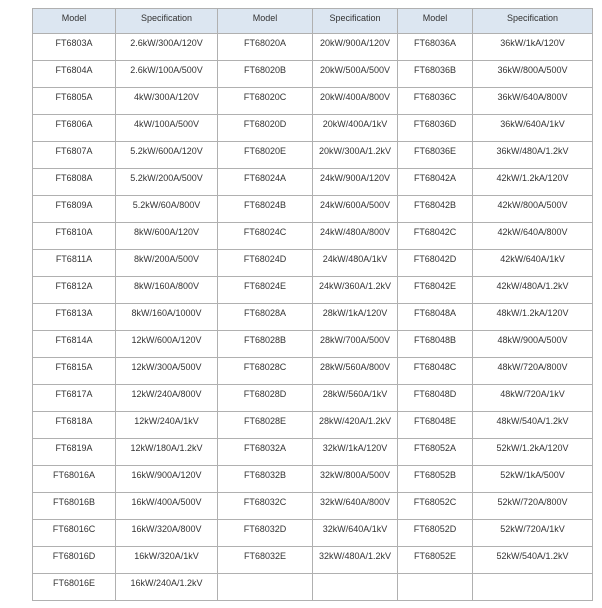  What do you see at coordinates (265, 533) in the screenshot?
I see `model-cell: FT68032D` at bounding box center [265, 533].